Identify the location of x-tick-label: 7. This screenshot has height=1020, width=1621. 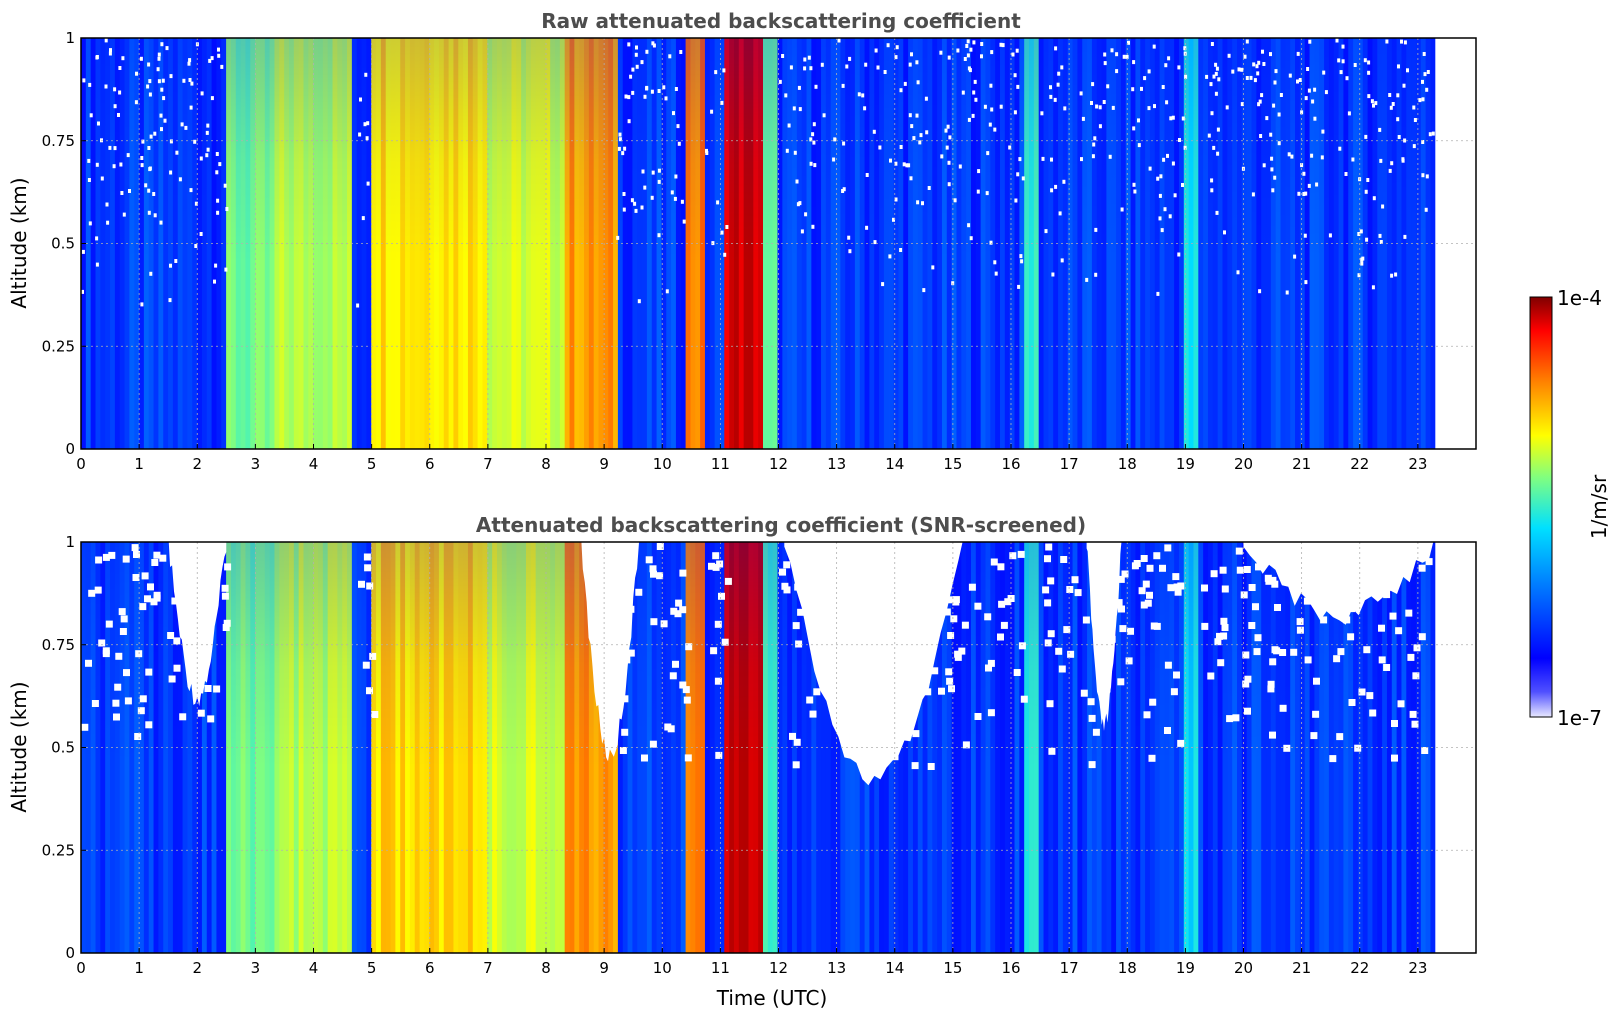
(488, 968).